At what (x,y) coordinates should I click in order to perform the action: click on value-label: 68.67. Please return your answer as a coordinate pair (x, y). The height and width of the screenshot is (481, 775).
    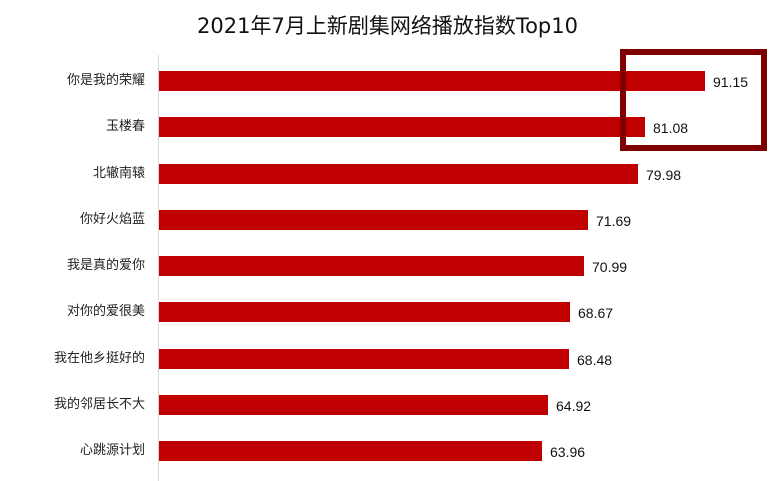
    Looking at the image, I should click on (596, 313).